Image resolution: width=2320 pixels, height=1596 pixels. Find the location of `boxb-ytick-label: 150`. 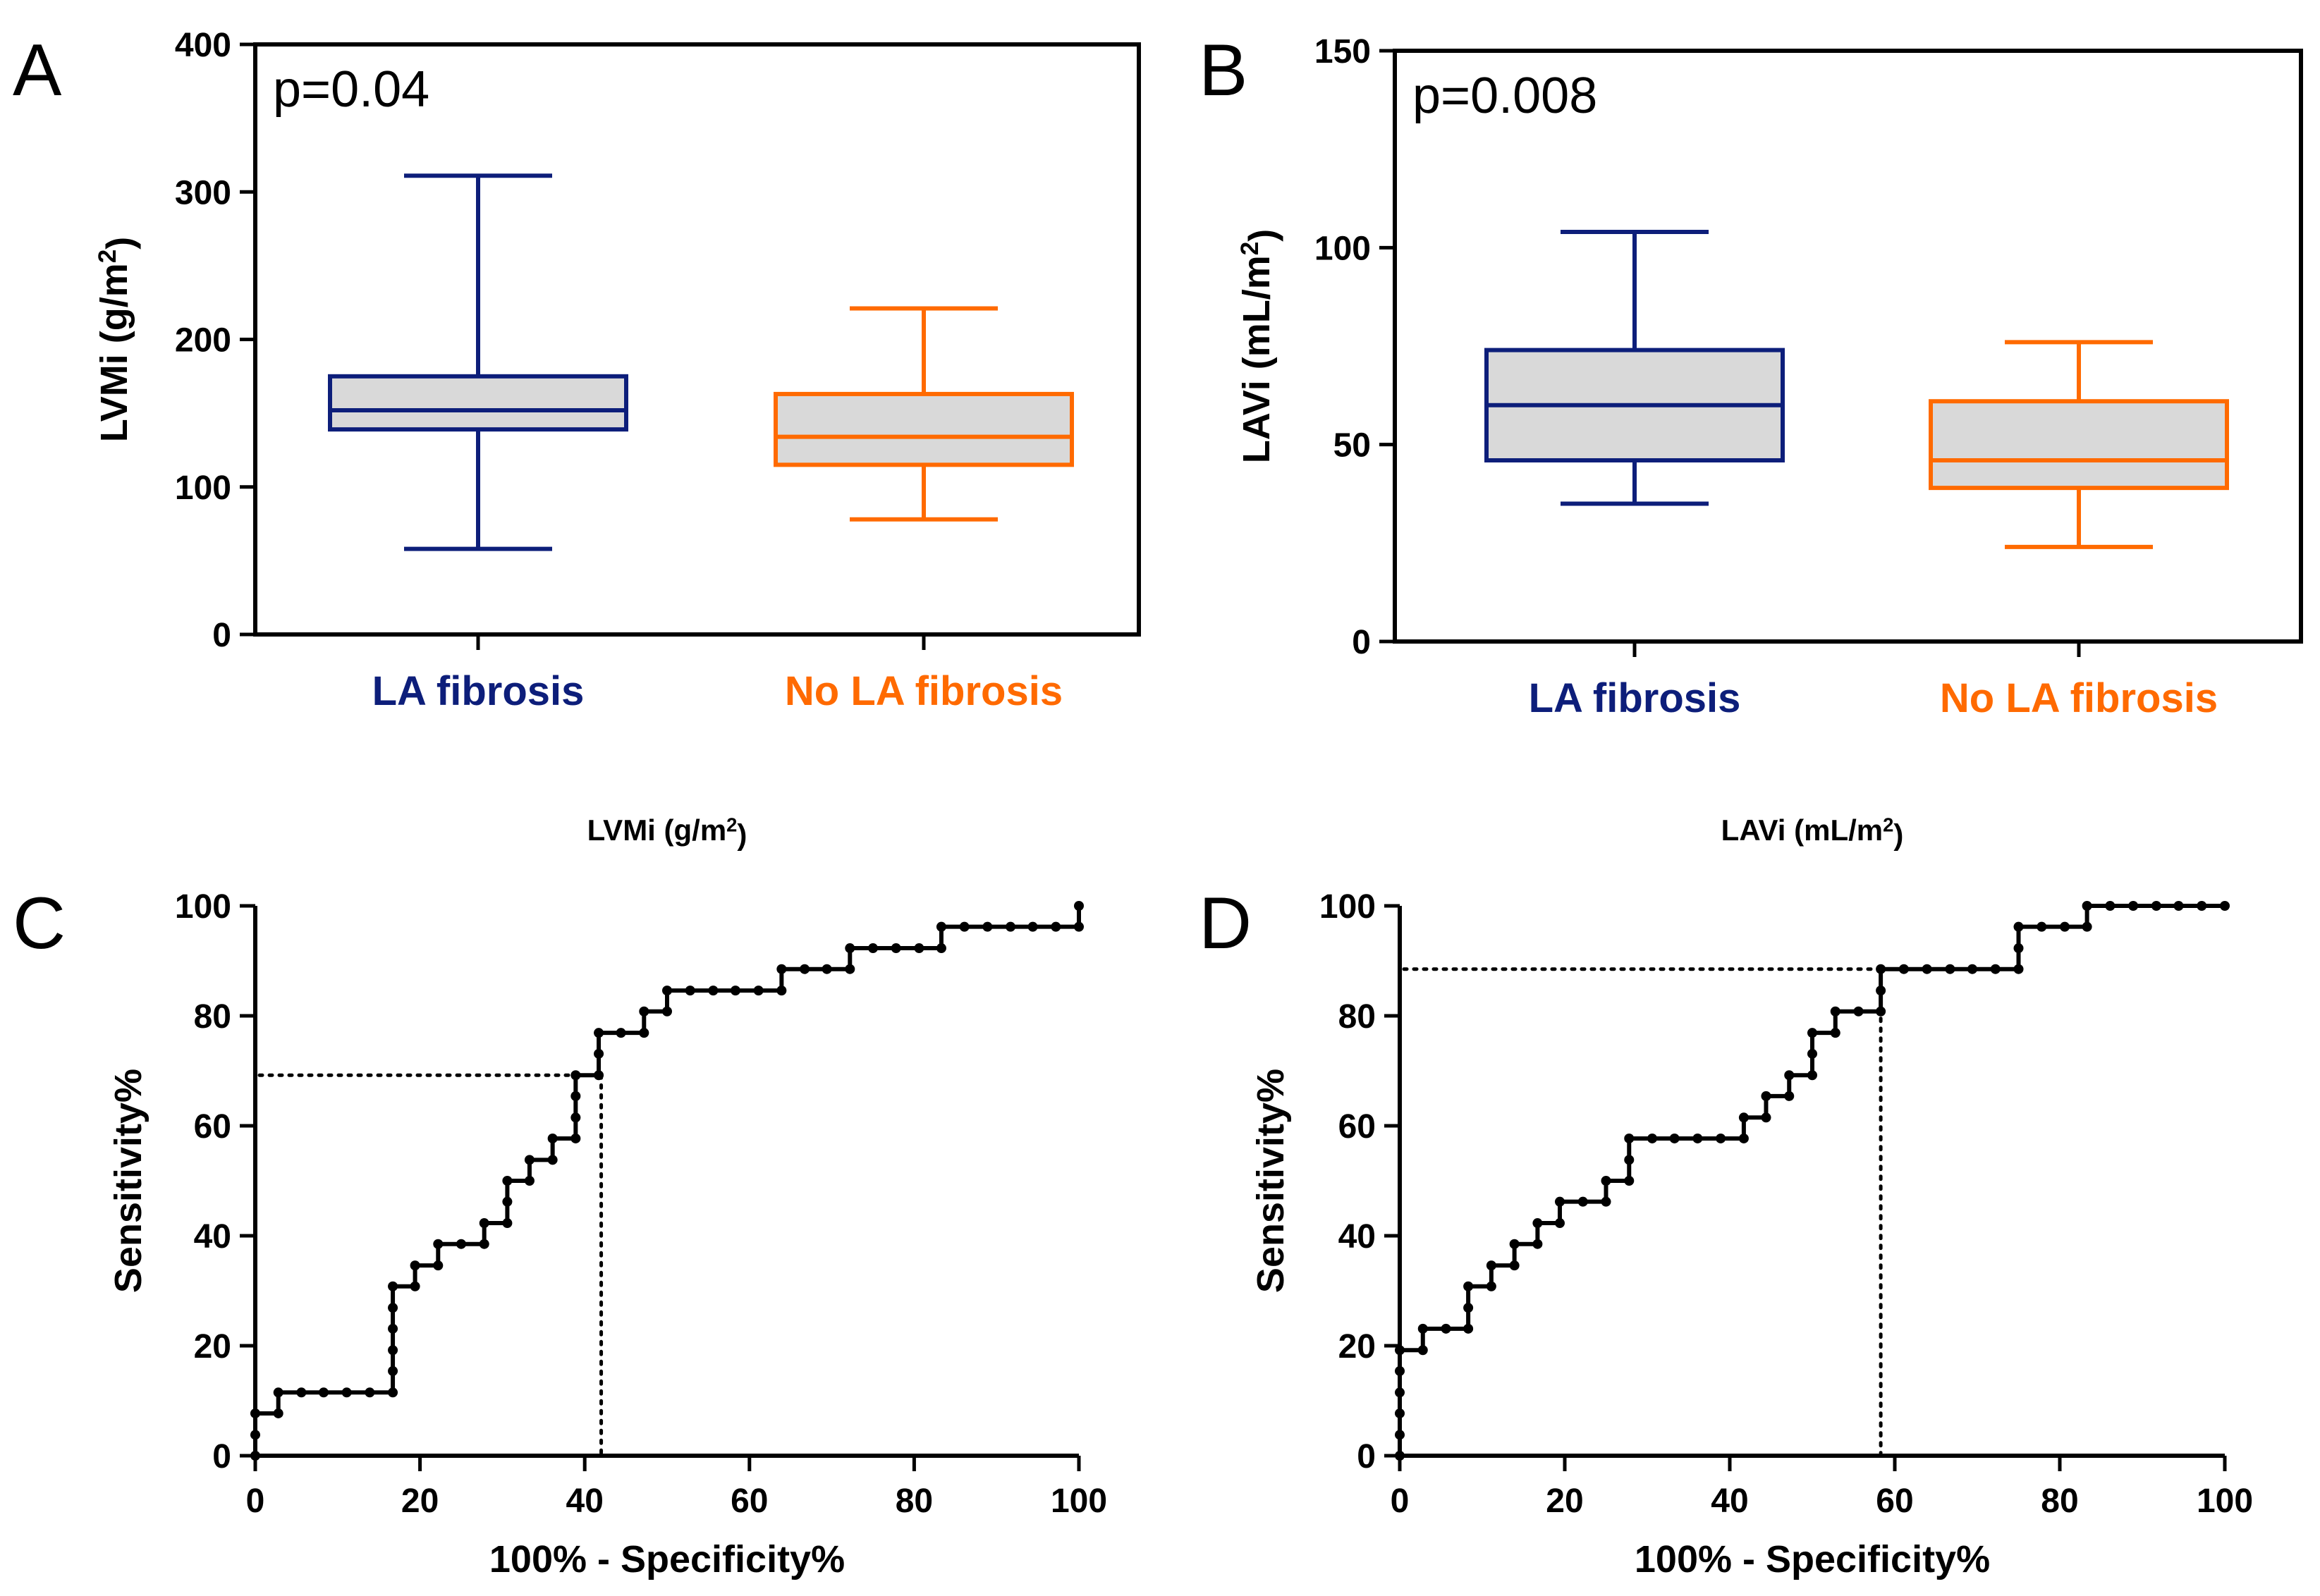

boxb-ytick-label: 150 is located at coordinates (1342, 52).